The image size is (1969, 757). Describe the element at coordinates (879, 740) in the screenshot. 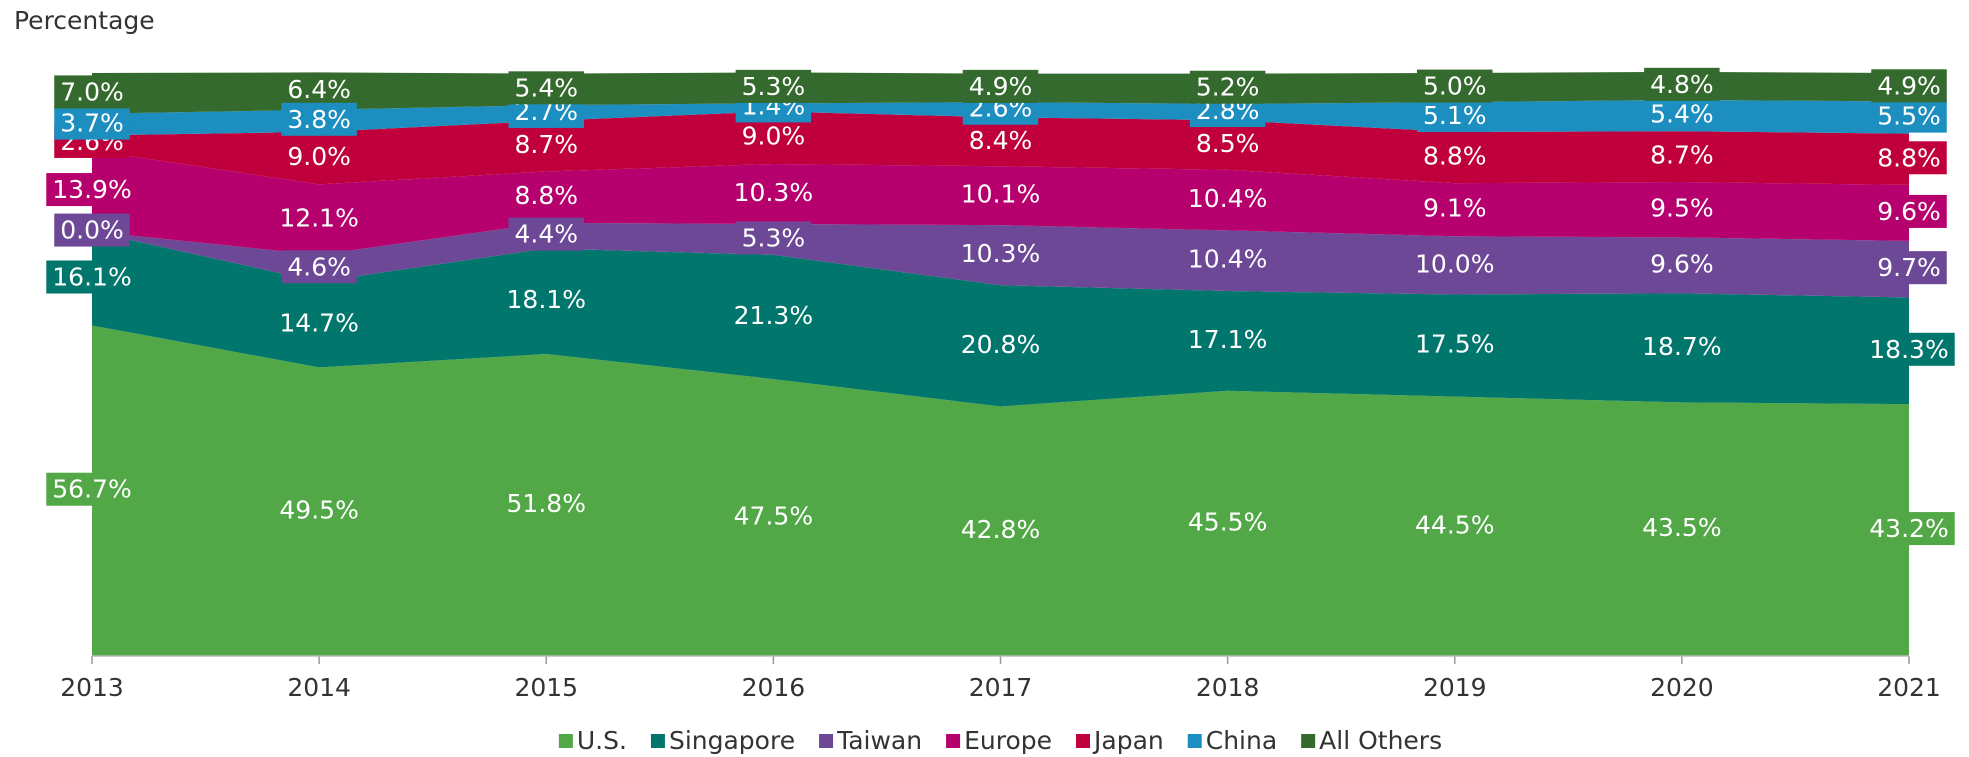

I see `legend-label: Taiwan` at that location.